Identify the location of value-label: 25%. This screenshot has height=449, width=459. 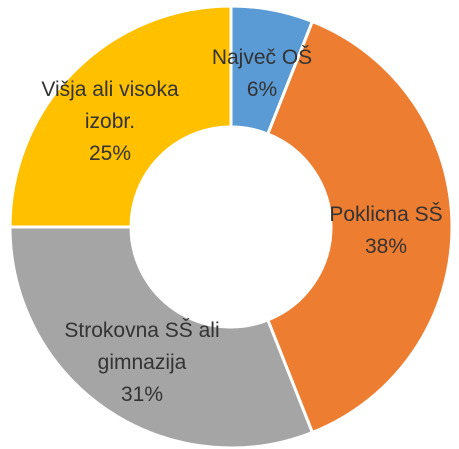
(110, 153).